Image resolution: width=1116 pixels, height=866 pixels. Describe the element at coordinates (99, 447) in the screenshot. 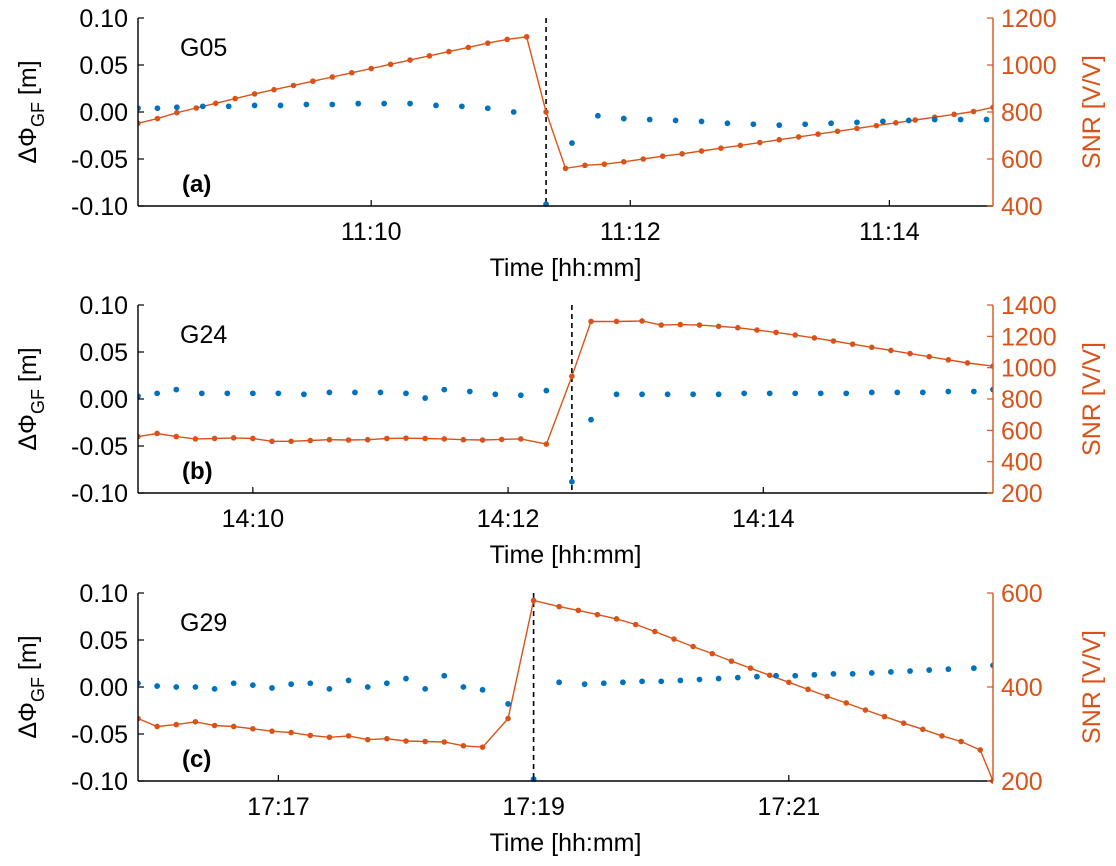

I see `left-tick-label: -0.05` at that location.